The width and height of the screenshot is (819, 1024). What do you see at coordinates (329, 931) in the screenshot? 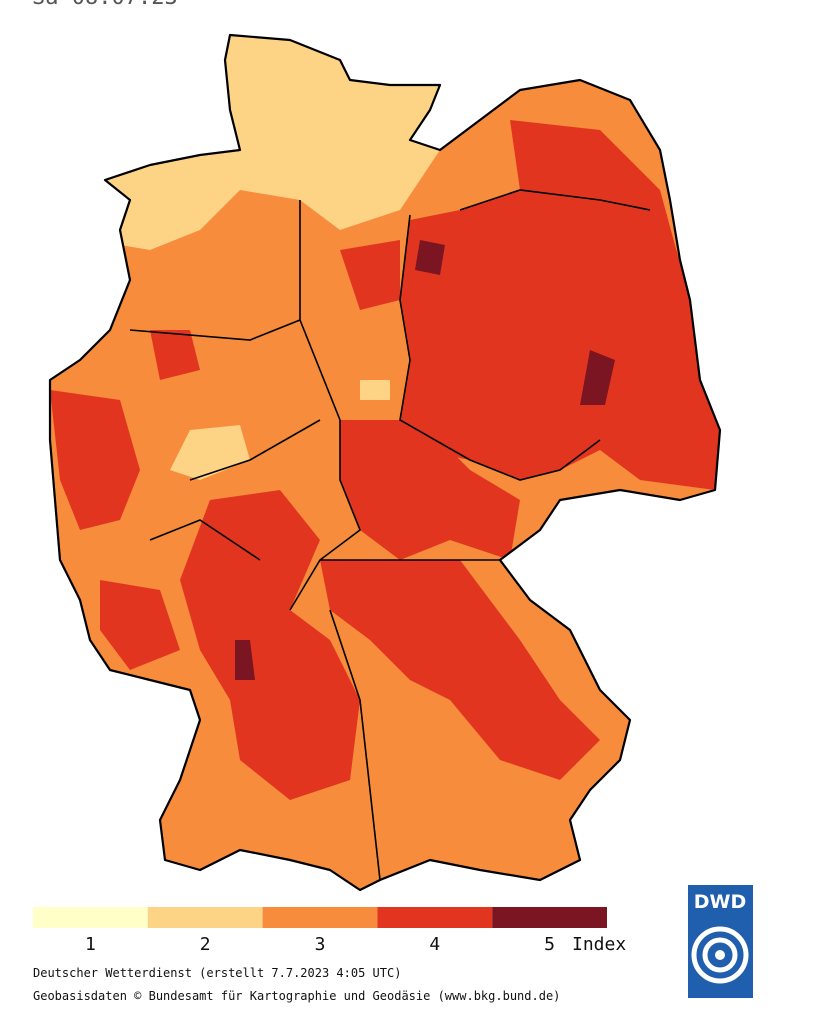
I see `legend: 1 2 3 4 5 Index` at bounding box center [329, 931].